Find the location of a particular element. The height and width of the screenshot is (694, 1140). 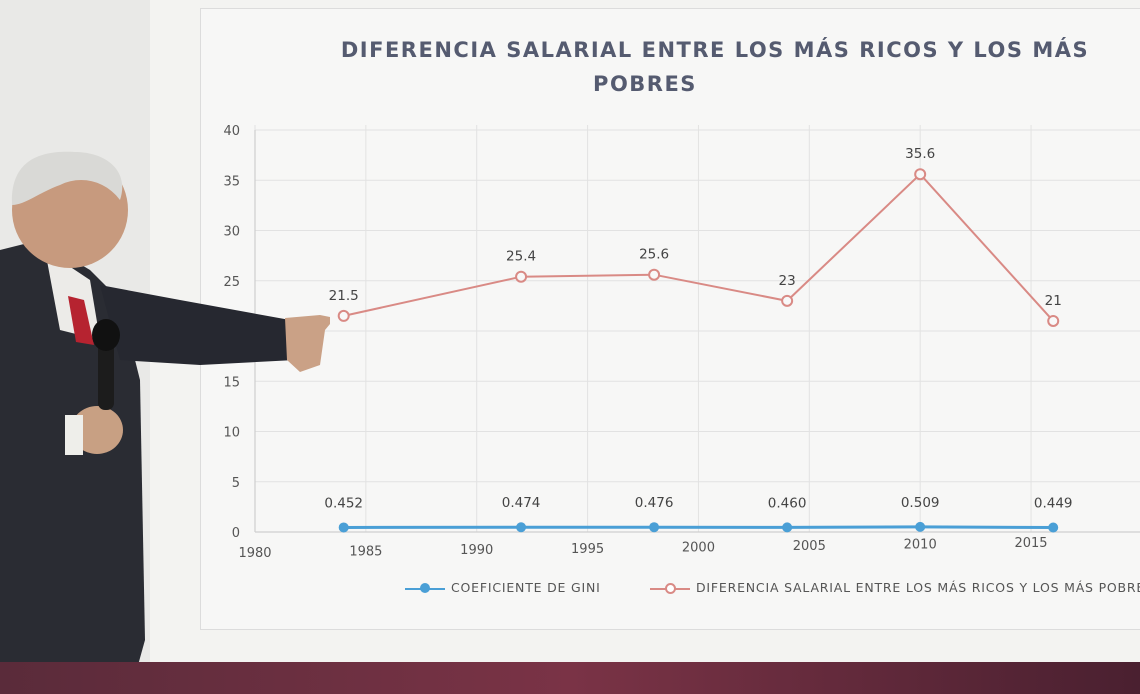

salary-gap-data-label: 25.6 is located at coordinates (654, 255).